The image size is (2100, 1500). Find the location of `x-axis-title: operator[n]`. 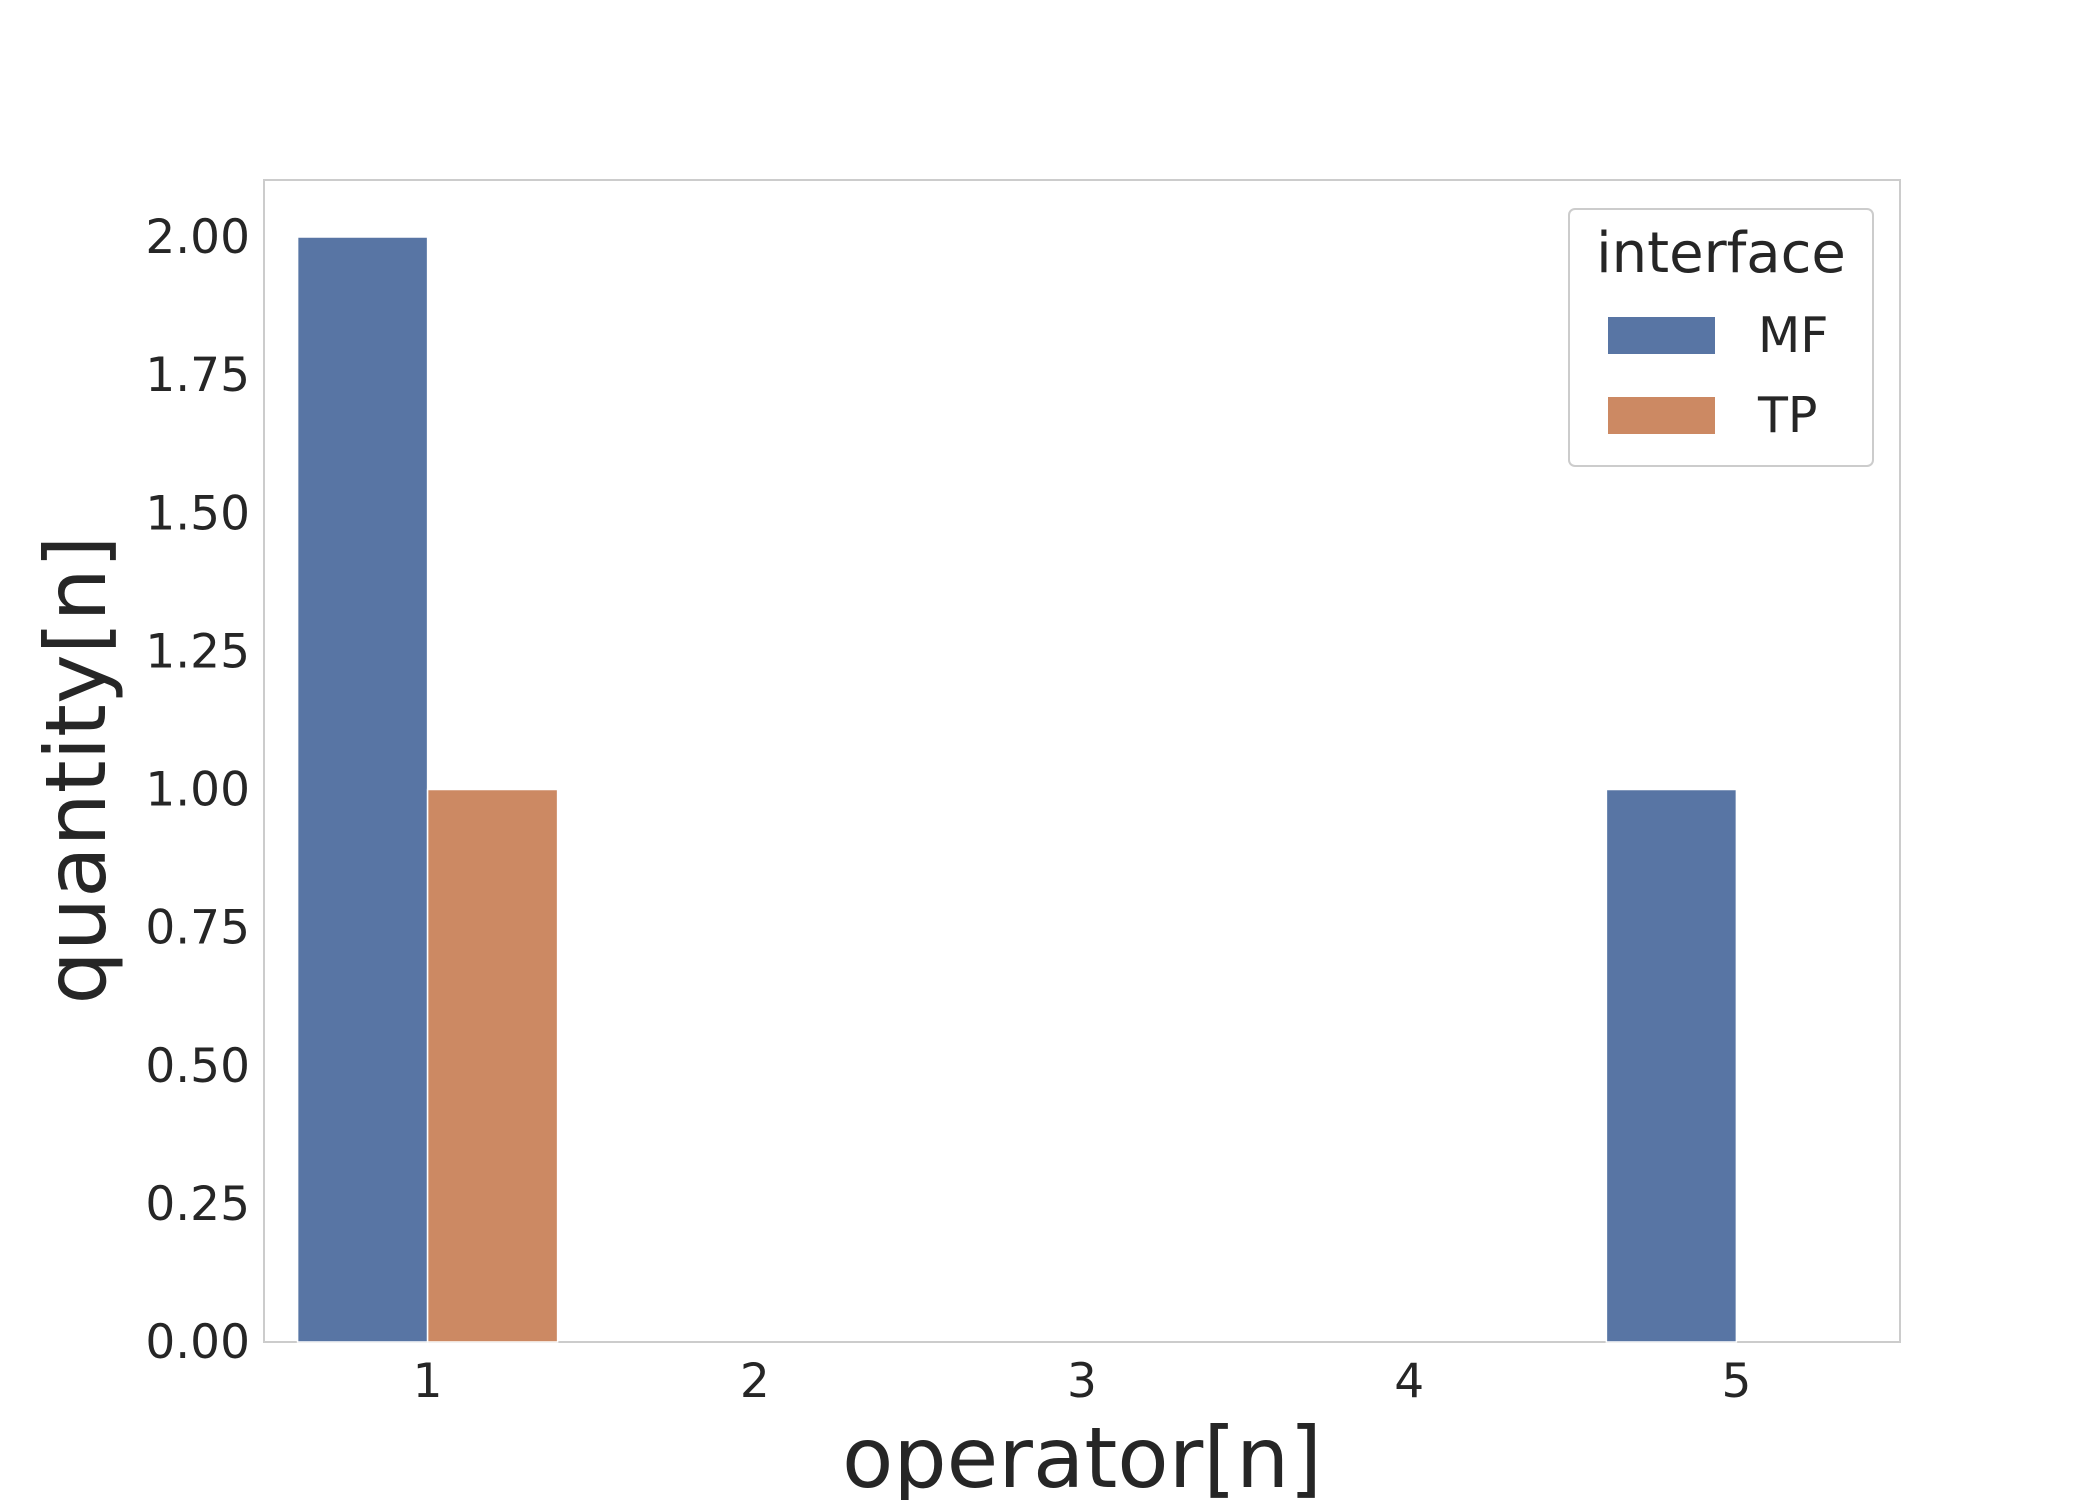

x-axis-title: operator[n] is located at coordinates (1082, 1454).